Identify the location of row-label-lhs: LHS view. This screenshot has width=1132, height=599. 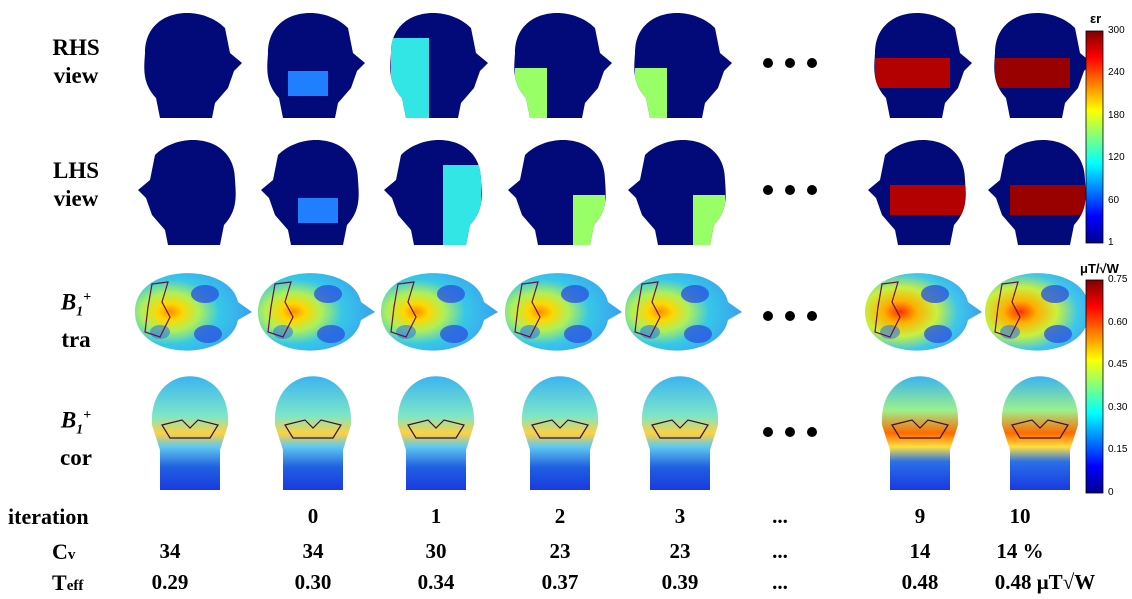
(76, 184).